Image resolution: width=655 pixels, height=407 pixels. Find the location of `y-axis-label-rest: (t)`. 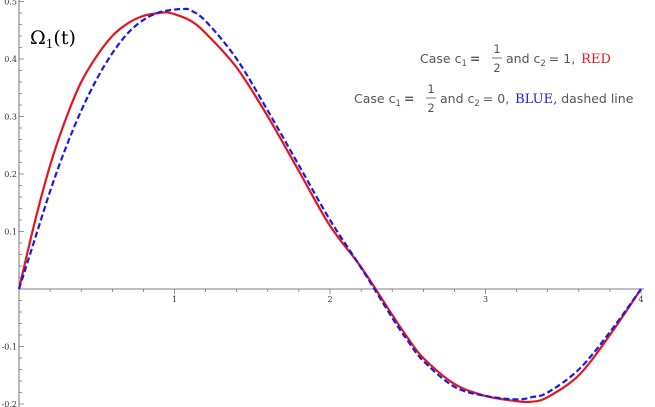

y-axis-label-rest: (t) is located at coordinates (64, 38).